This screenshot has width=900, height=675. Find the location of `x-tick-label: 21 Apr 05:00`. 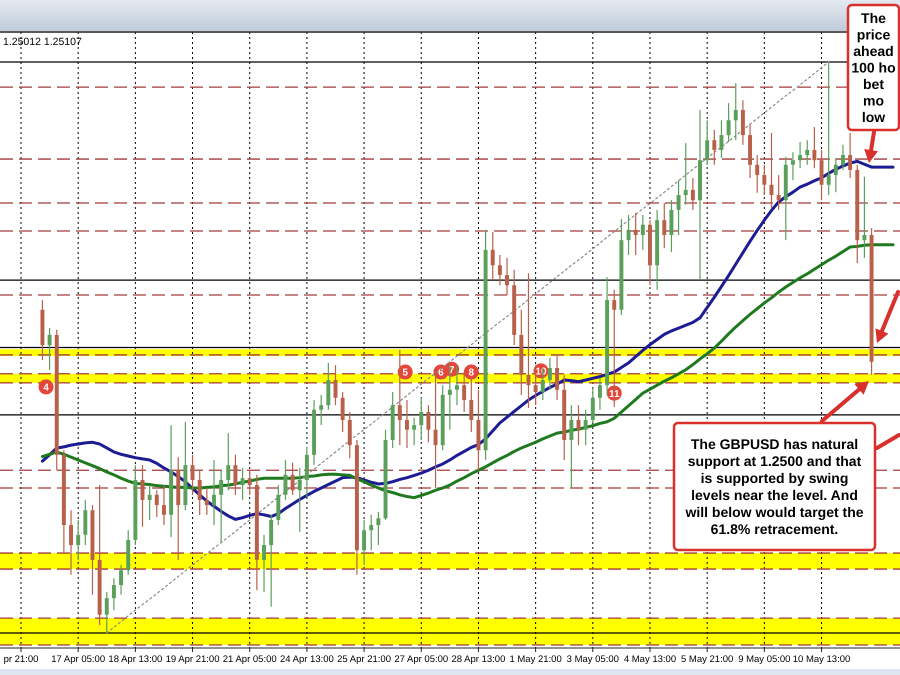

x-tick-label: 21 Apr 05:00 is located at coordinates (249, 659).